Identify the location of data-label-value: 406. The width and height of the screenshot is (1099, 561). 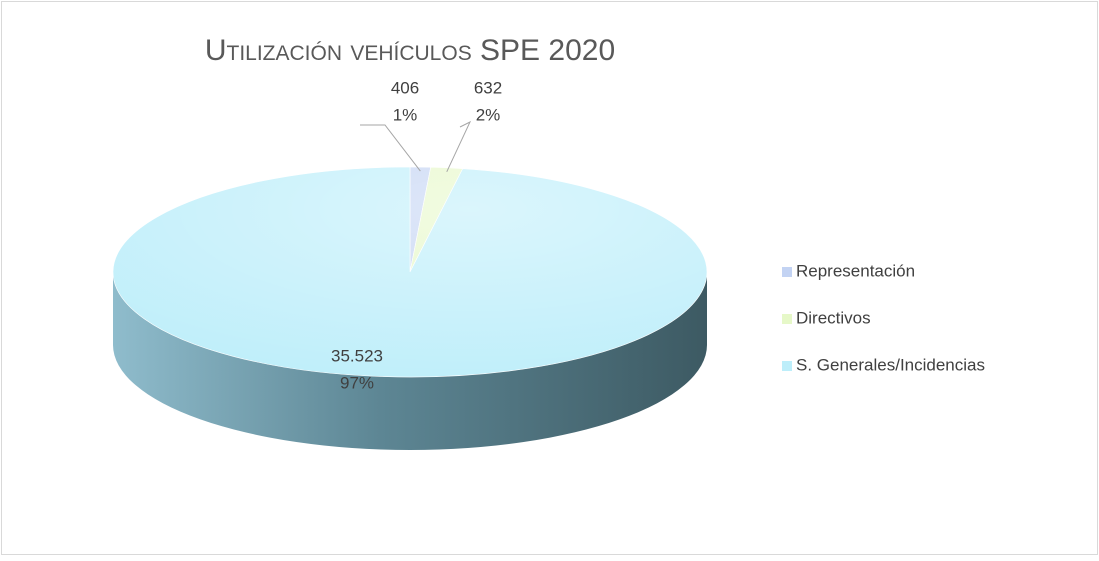
(405, 87).